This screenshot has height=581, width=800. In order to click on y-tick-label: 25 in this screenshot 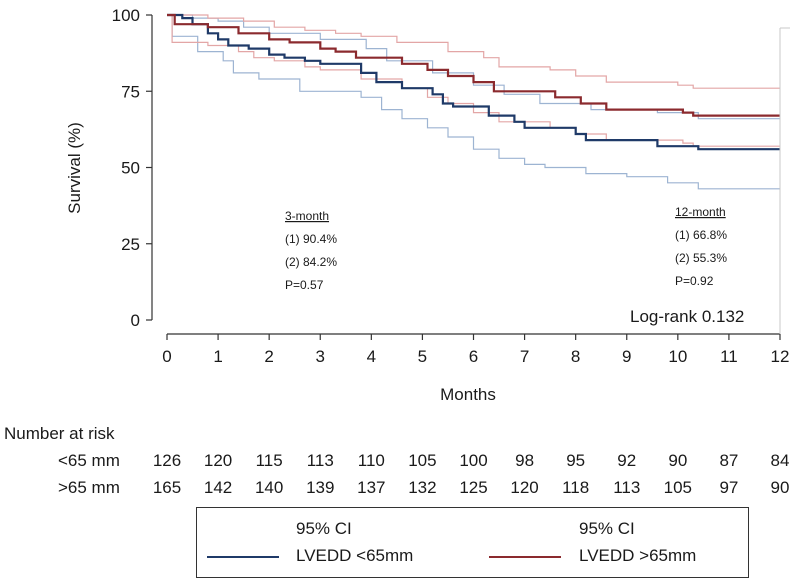, I will do `click(130, 244)`.